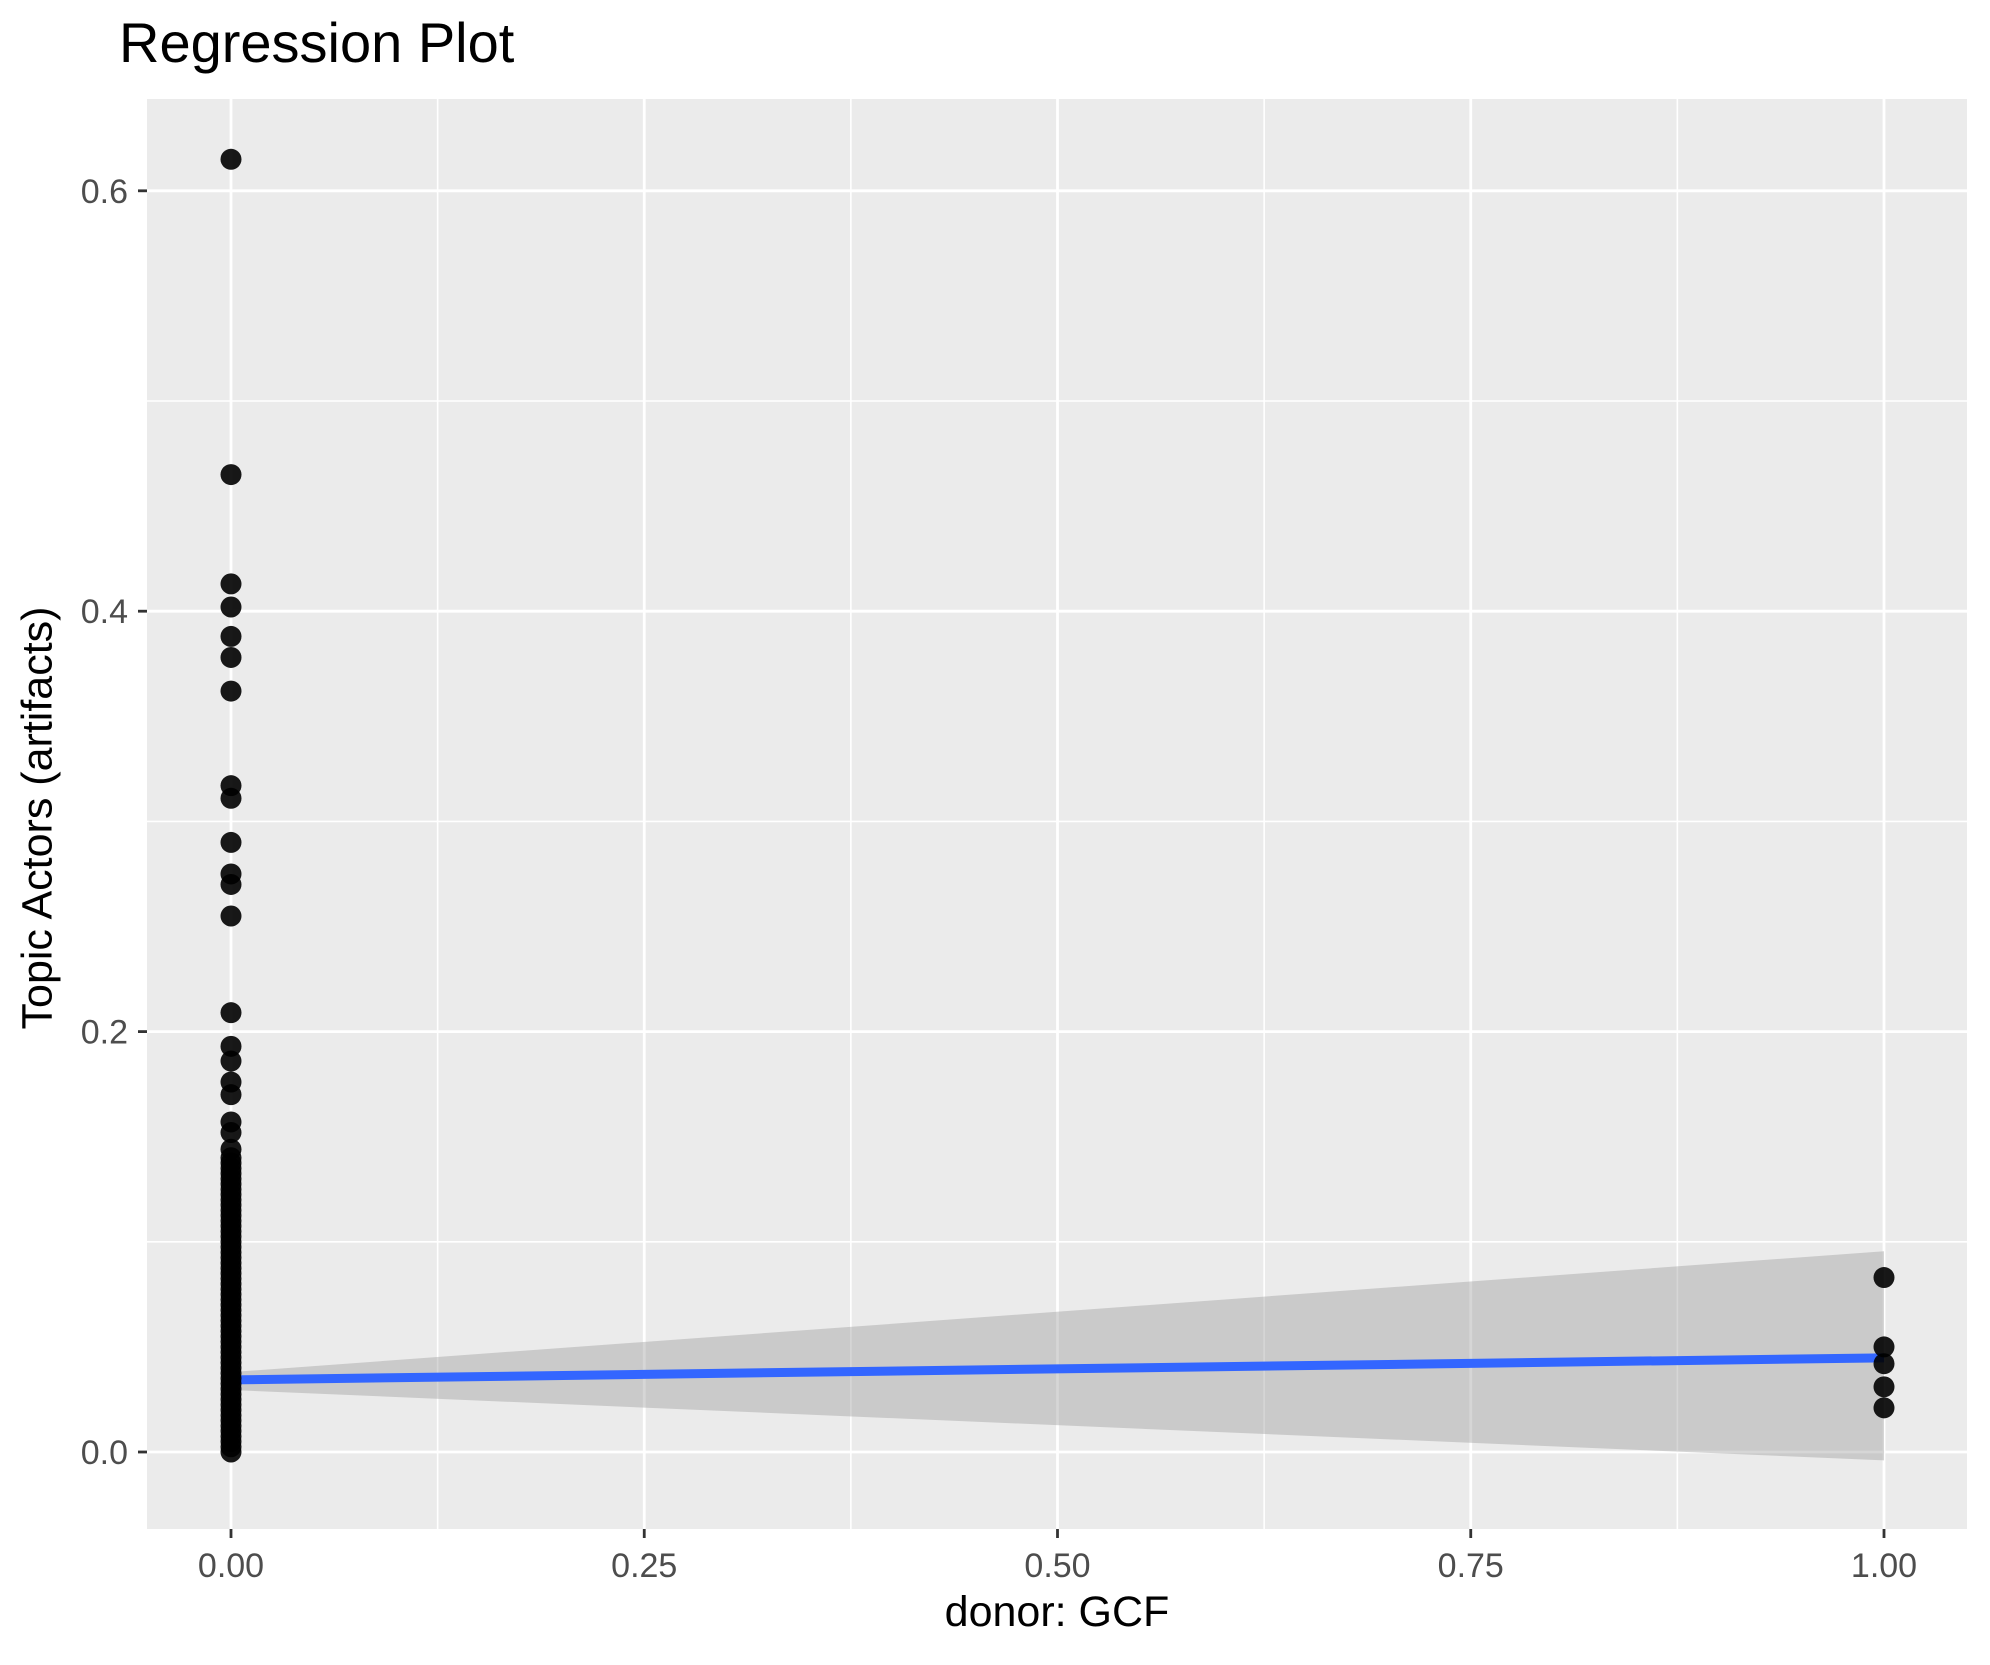 The width and height of the screenshot is (1990, 1665). Describe the element at coordinates (104, 192) in the screenshot. I see `y-tick-label: 0.6` at that location.